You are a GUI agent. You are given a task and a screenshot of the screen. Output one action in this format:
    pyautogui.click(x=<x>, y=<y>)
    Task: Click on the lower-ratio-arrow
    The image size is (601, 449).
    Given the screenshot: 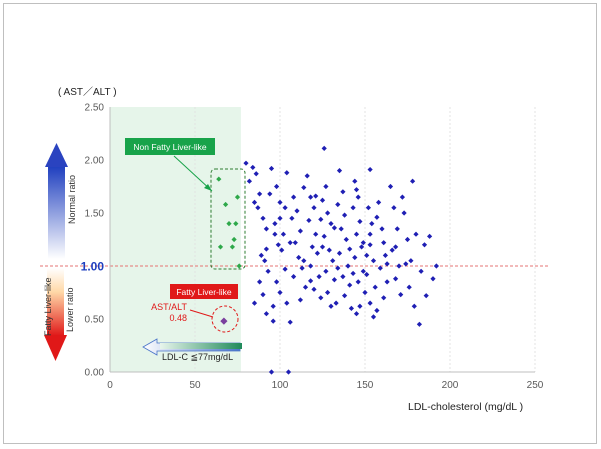 What is the action you would take?
    pyautogui.click(x=55, y=314)
    